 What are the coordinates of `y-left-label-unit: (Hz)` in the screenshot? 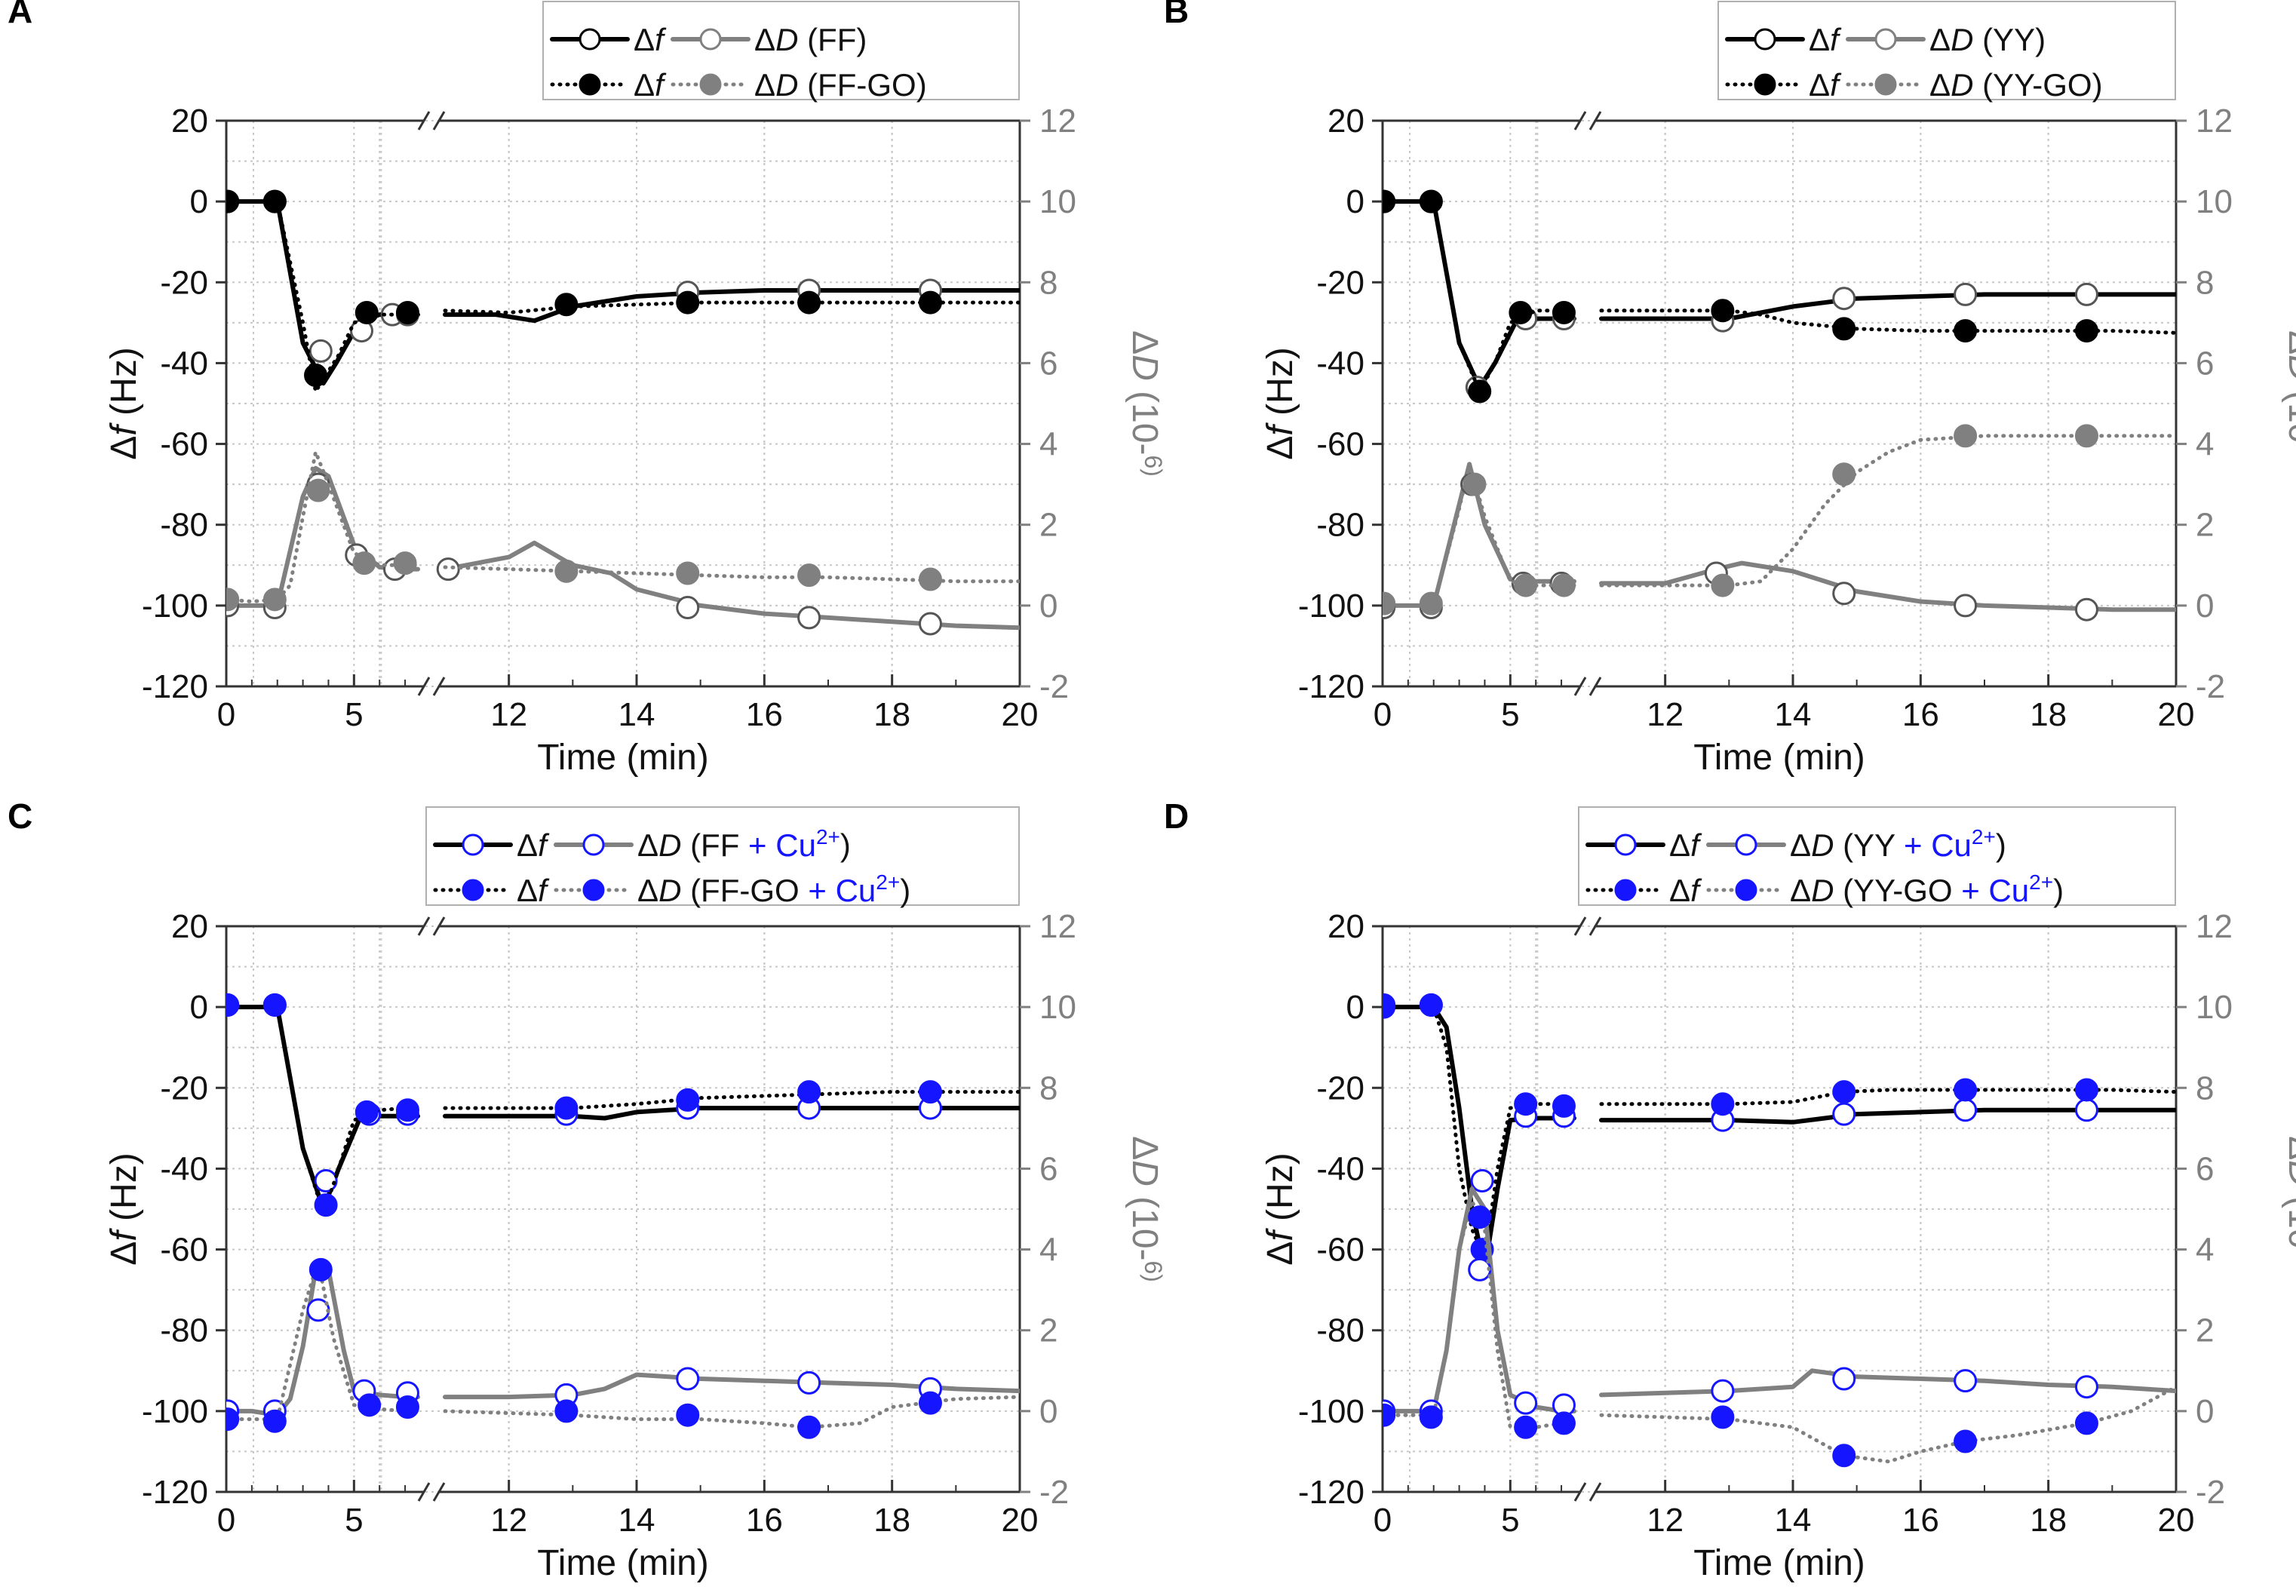 It's located at (1280, 386).